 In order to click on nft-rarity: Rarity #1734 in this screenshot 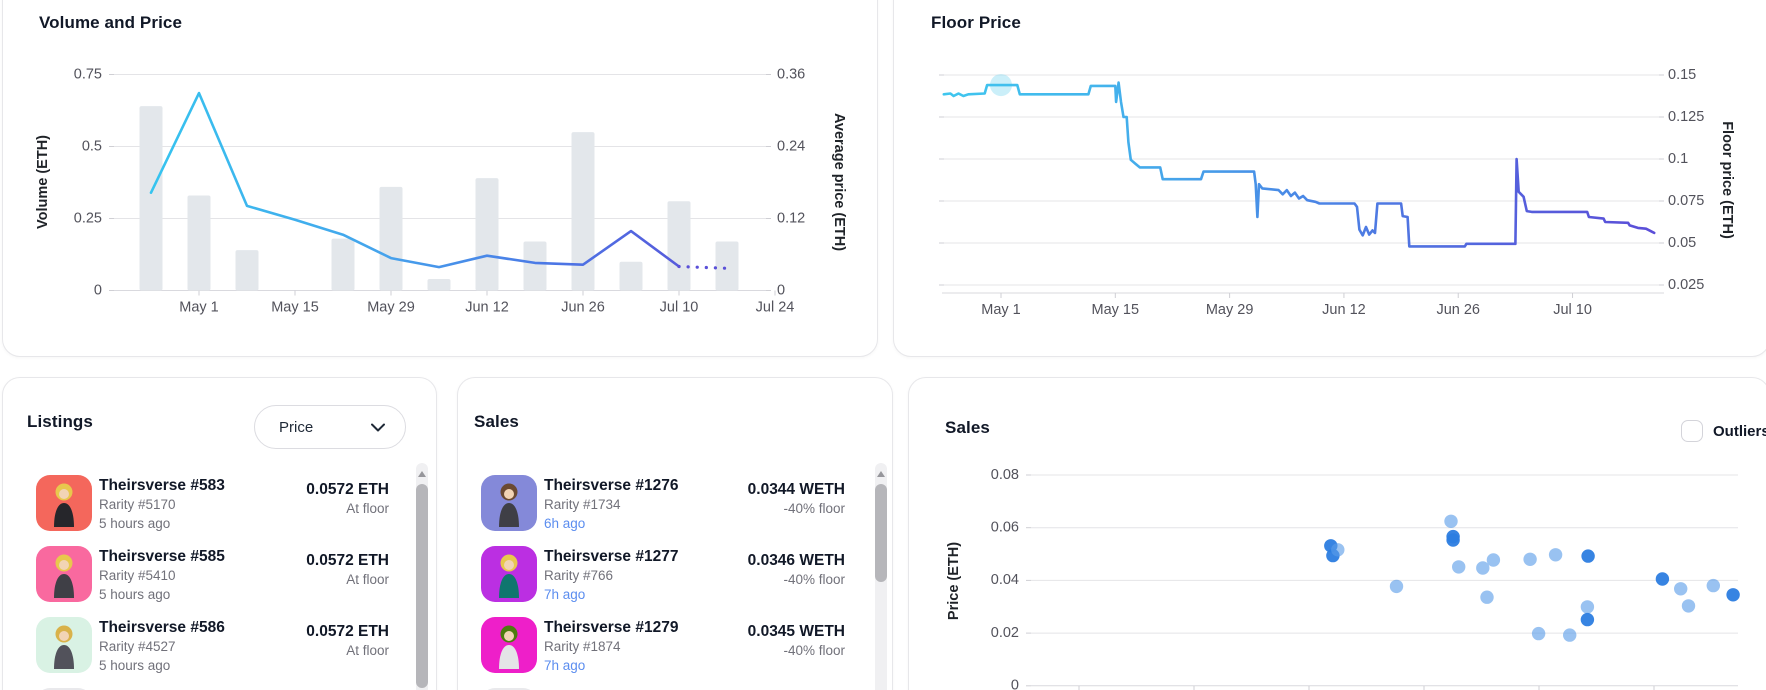, I will do `click(582, 504)`.